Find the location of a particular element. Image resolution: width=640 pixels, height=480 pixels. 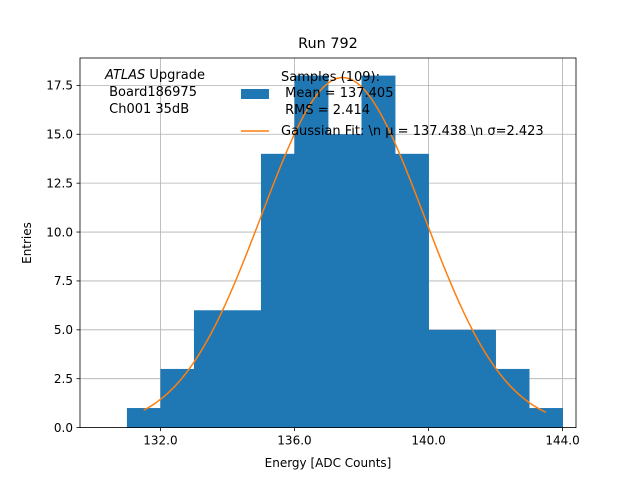

y-tick-label: 0.0 is located at coordinates (63, 428).